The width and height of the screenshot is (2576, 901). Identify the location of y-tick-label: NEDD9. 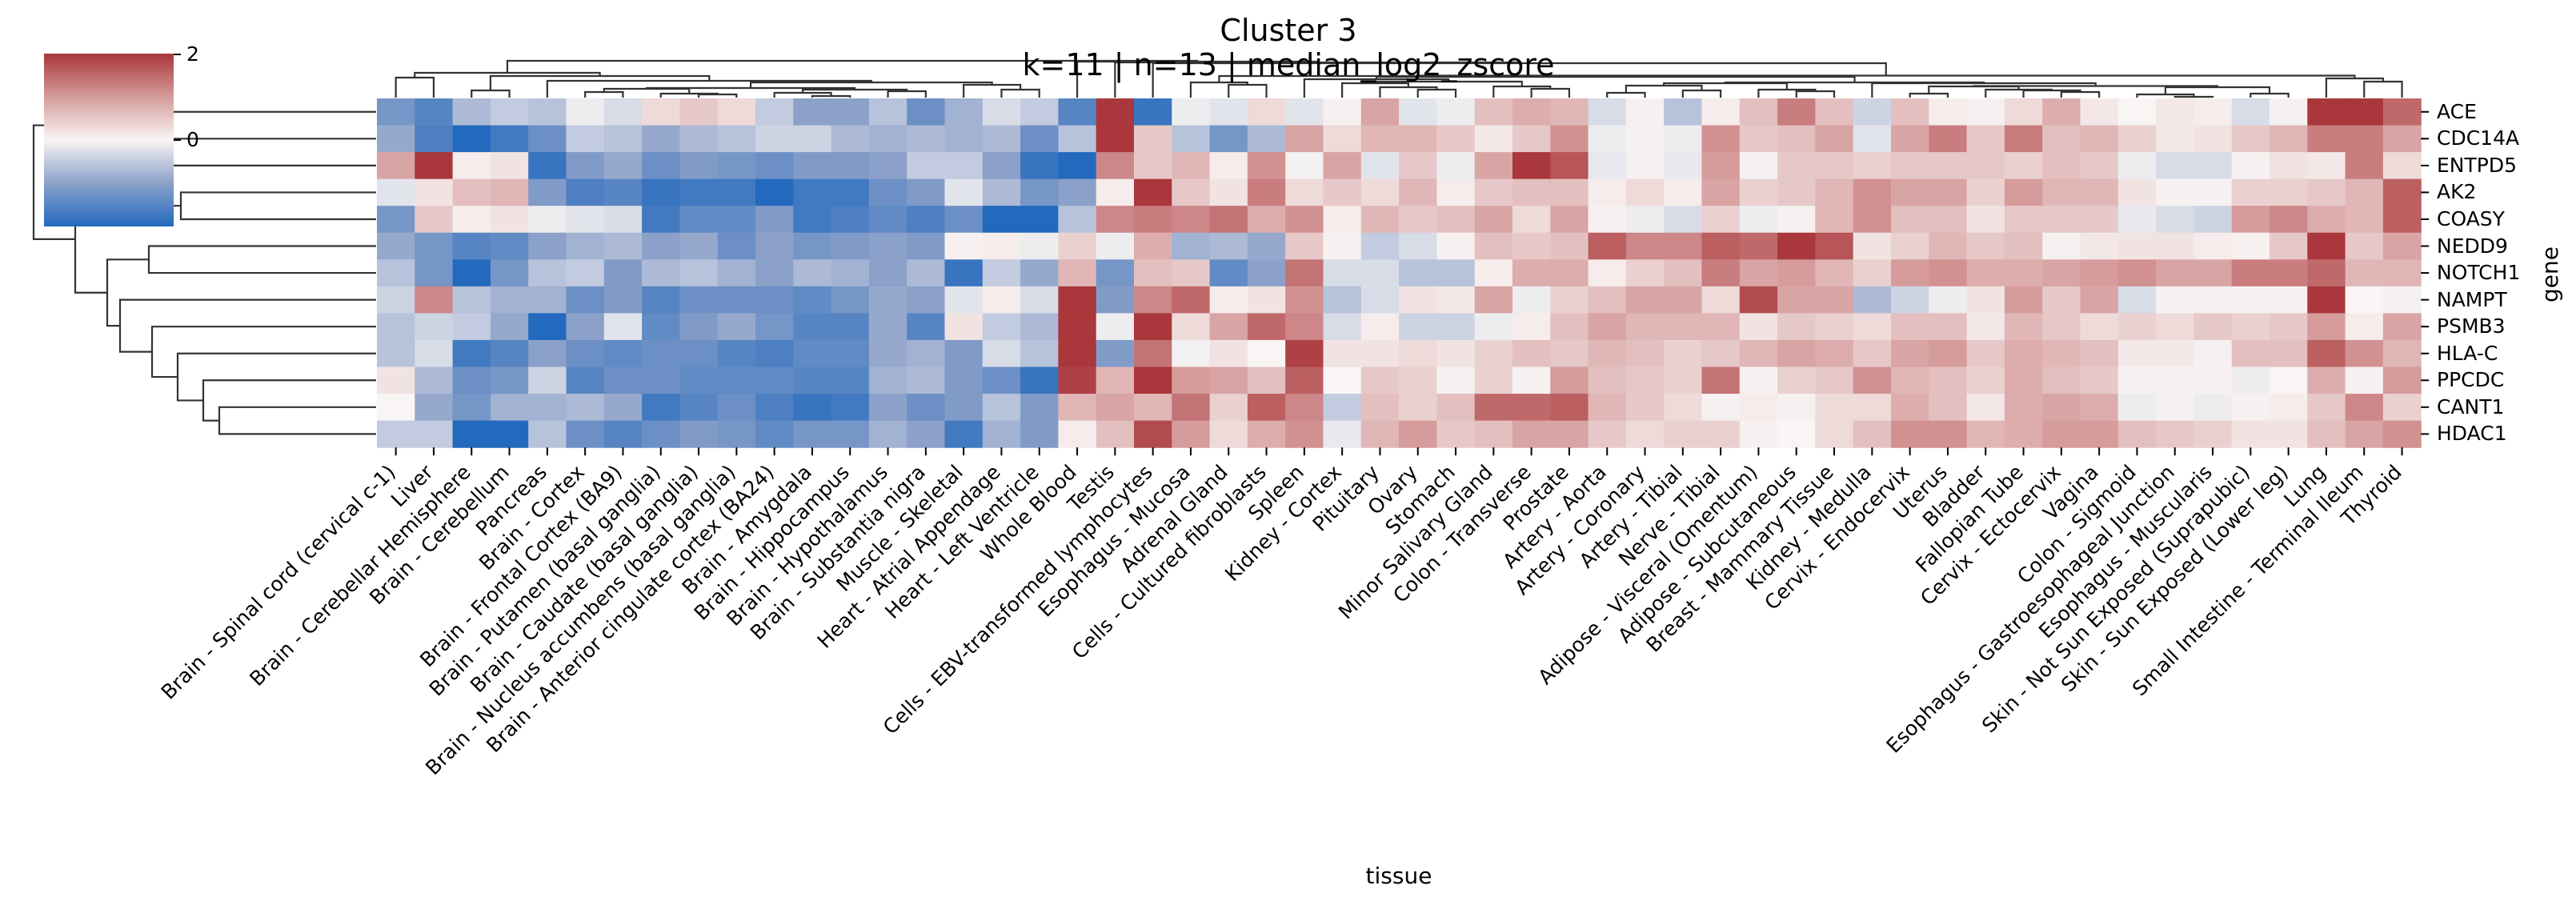
(2472, 246).